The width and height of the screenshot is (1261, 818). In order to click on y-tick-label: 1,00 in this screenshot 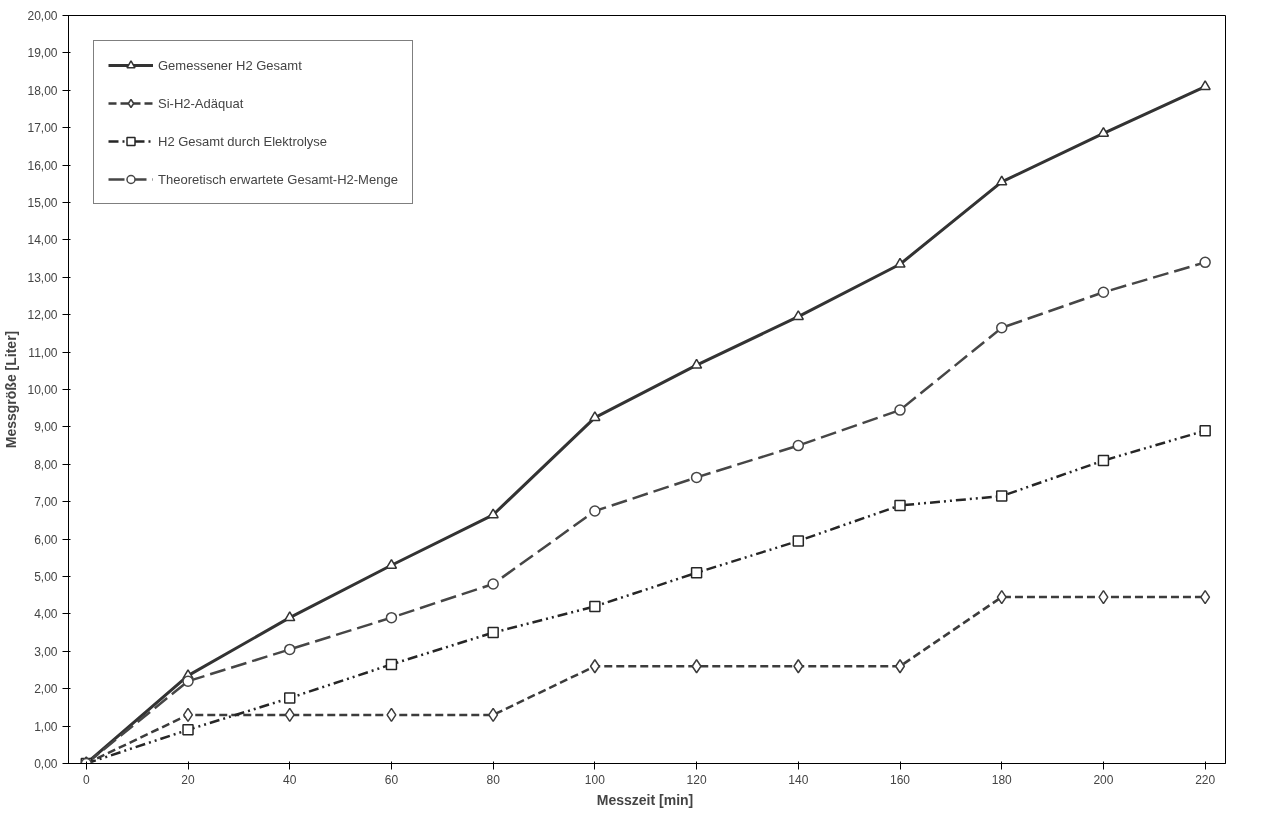, I will do `click(46, 726)`.